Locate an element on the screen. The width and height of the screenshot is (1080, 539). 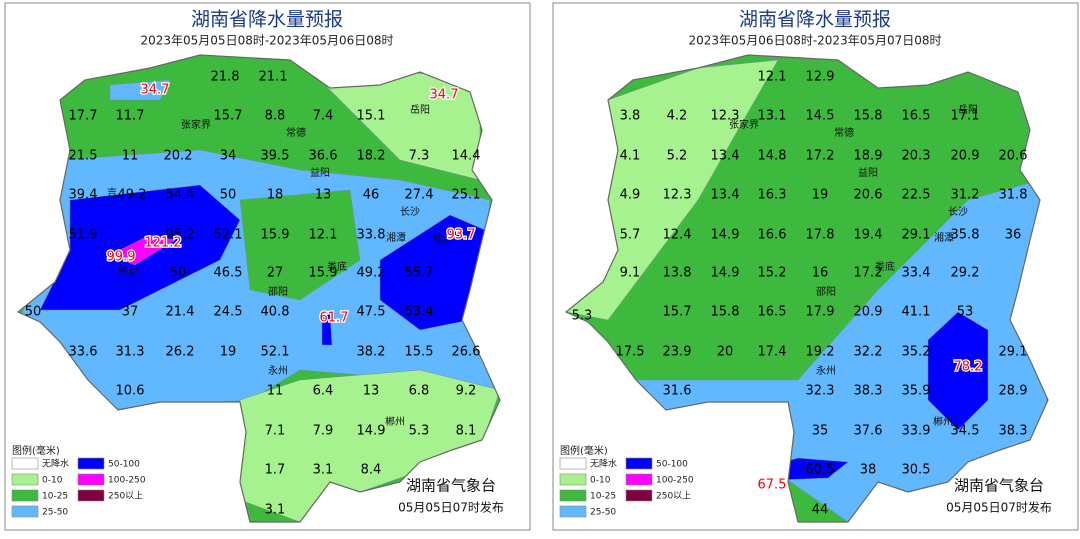
rain-value: 11 is located at coordinates (130, 156).